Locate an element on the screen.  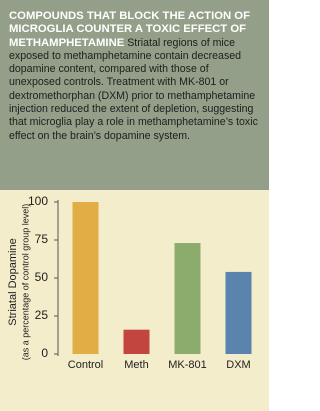
x-tick-label: MK-801 is located at coordinates (187, 365).